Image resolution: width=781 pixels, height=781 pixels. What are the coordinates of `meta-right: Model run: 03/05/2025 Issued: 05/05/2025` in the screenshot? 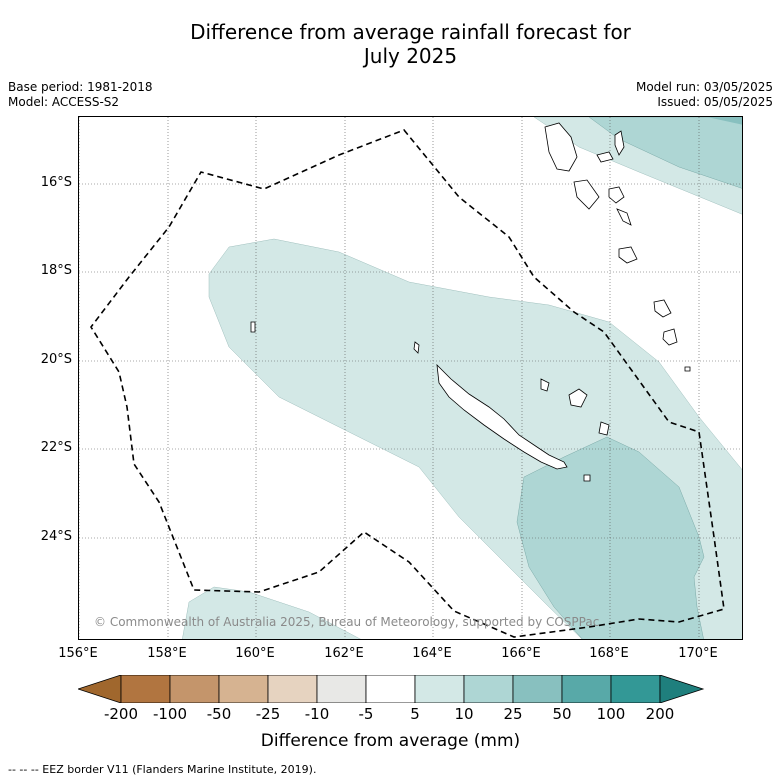 It's located at (704, 95).